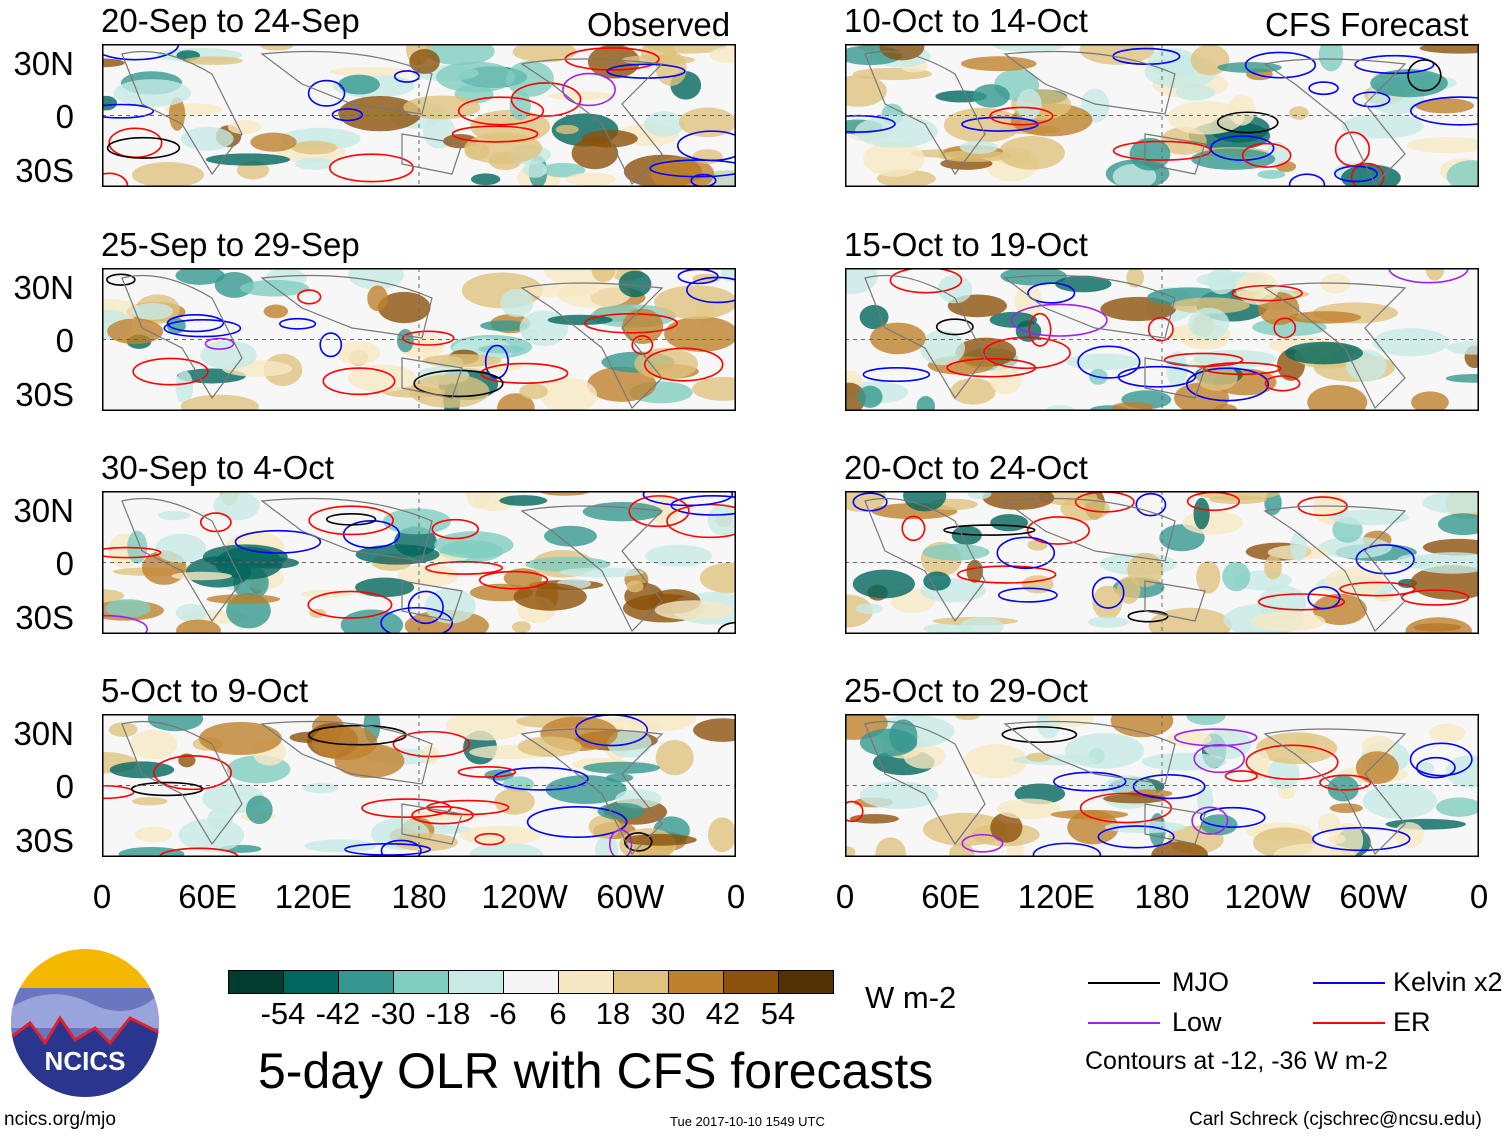  What do you see at coordinates (1162, 896) in the screenshot?
I see `lon-label: 180` at bounding box center [1162, 896].